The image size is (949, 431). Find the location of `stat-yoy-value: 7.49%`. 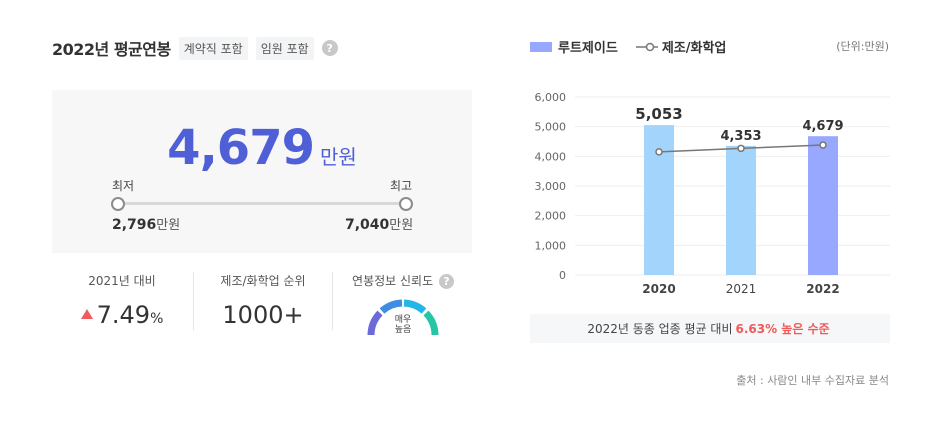

stat-yoy-value: 7.49% is located at coordinates (122, 315).